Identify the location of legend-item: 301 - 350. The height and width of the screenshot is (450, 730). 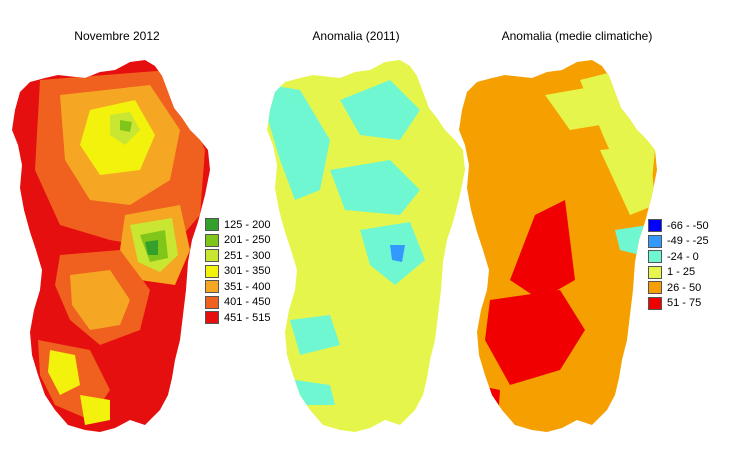
(237, 272).